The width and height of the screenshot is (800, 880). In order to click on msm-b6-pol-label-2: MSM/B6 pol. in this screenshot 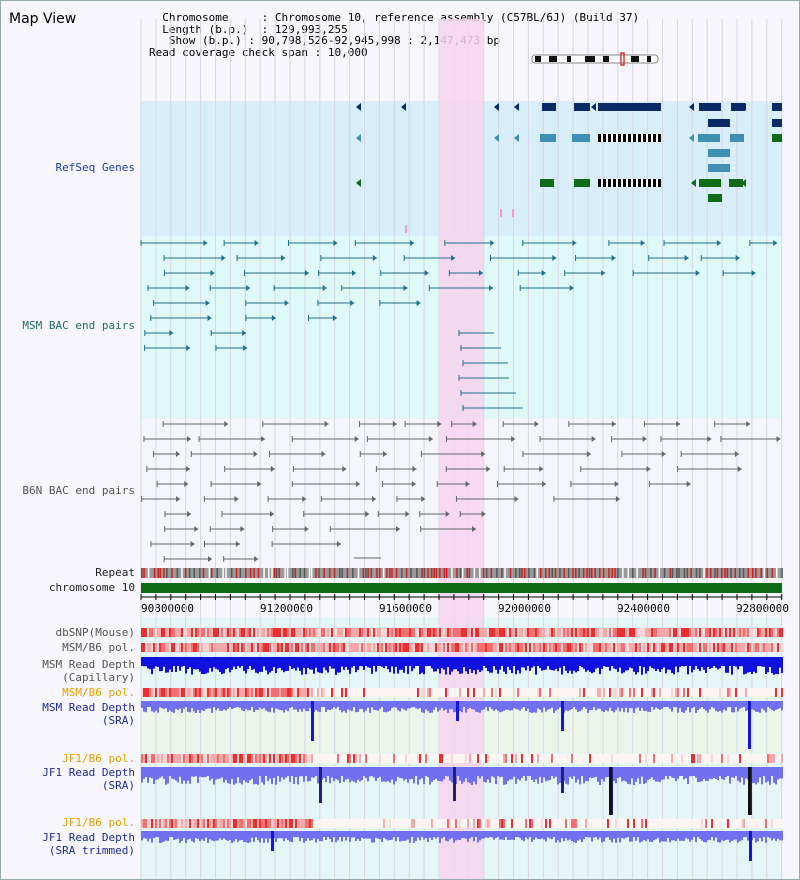, I will do `click(98, 692)`.